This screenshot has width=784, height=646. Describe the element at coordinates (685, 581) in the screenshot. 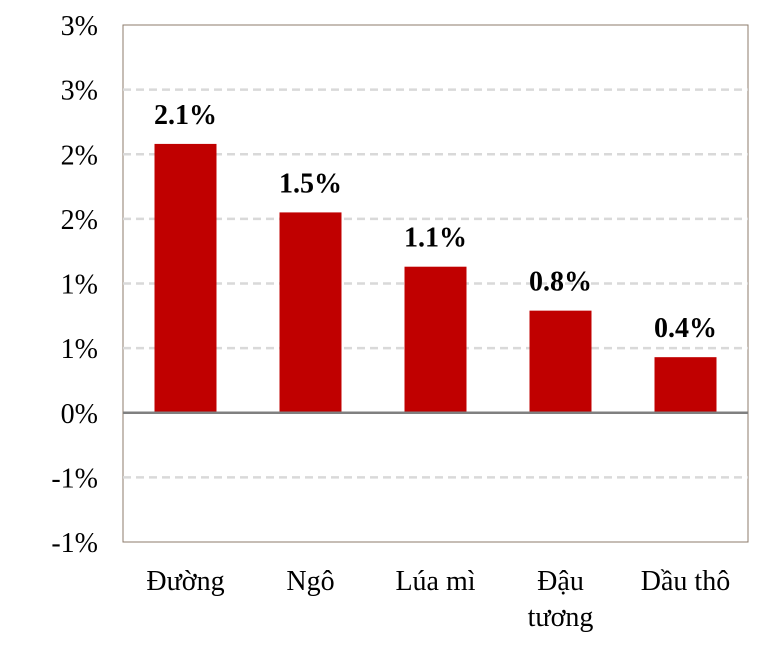

I see `category-label: Dầu thô` at that location.